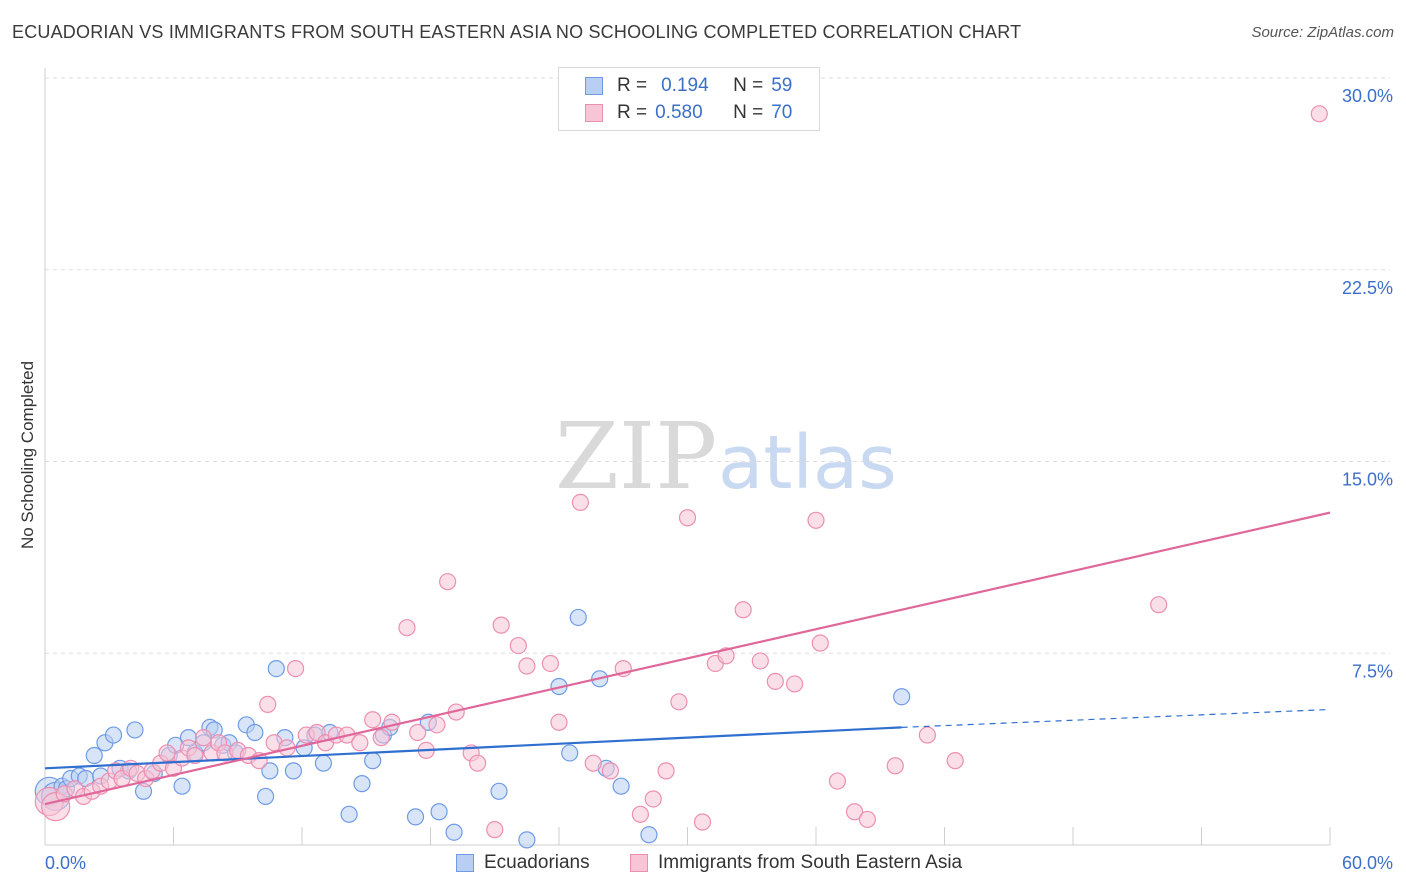 This screenshot has height=892, width=1406. I want to click on y-tick-label: 7.5%, so click(1372, 671).